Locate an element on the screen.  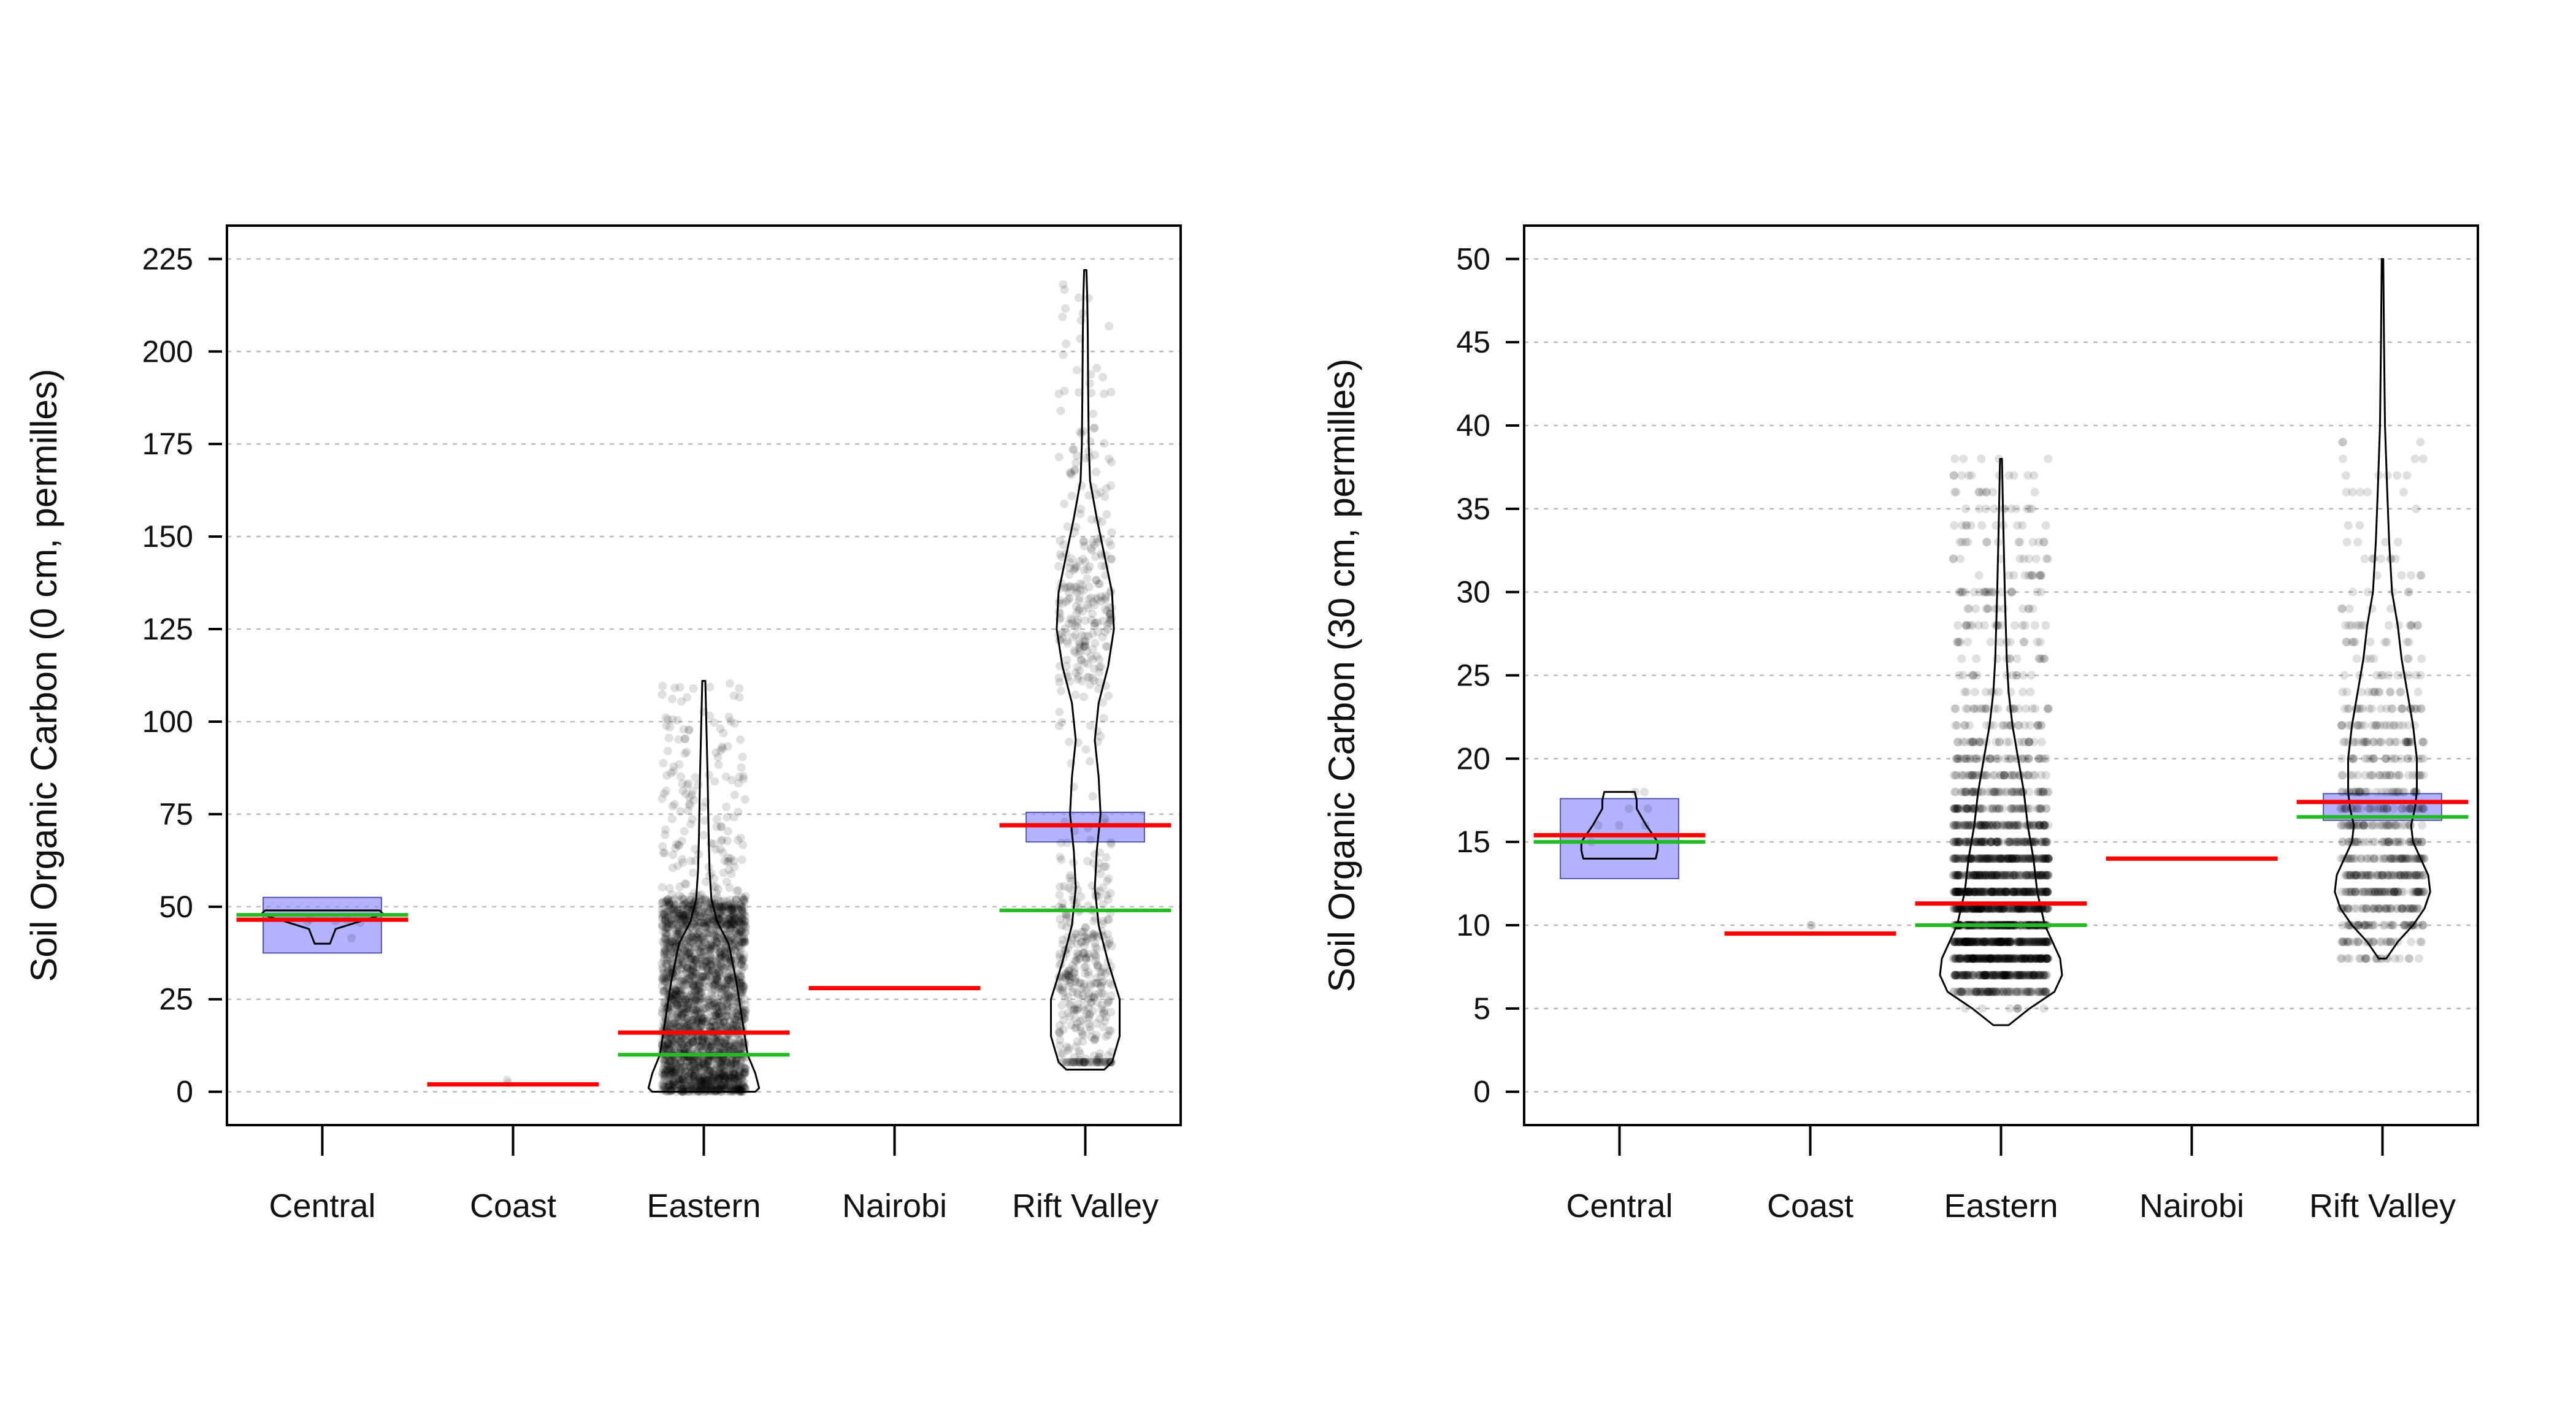
y-tick-label: 50 is located at coordinates (1473, 259).